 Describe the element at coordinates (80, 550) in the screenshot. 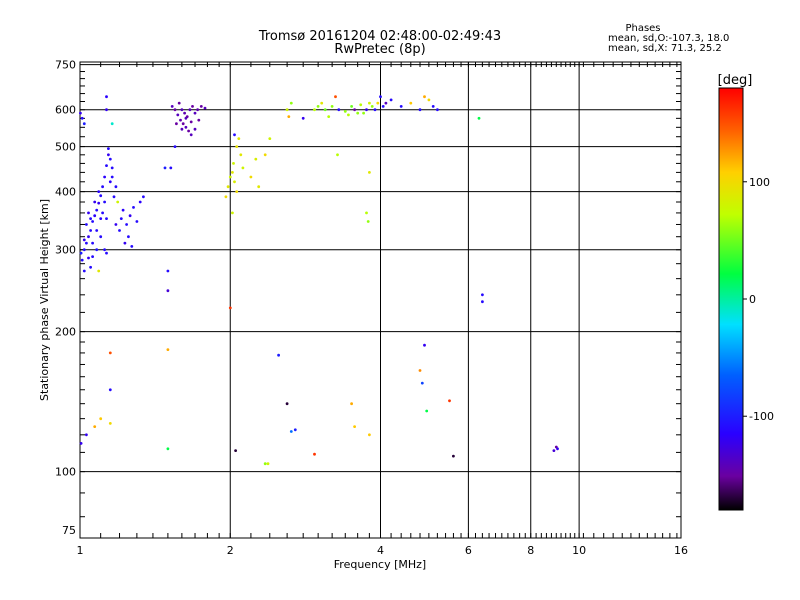

I see `x-tick-label: 1` at that location.